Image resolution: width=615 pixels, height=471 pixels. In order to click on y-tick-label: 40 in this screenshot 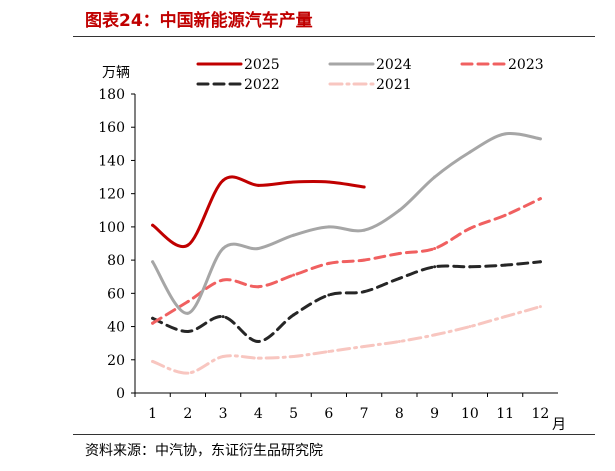, I will do `click(116, 328)`.